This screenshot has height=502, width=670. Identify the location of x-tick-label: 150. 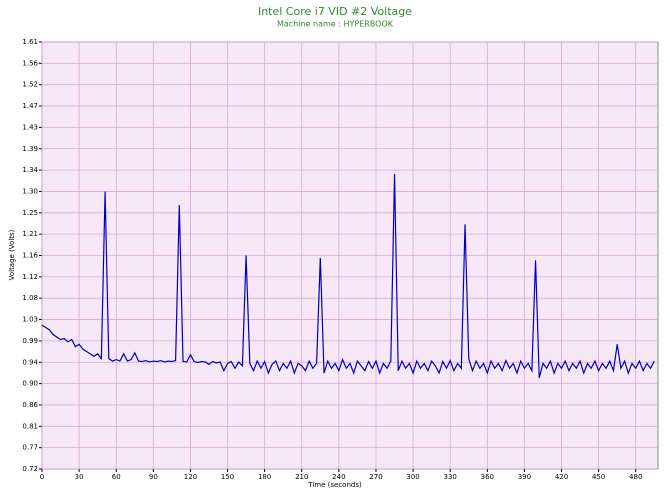
(227, 477).